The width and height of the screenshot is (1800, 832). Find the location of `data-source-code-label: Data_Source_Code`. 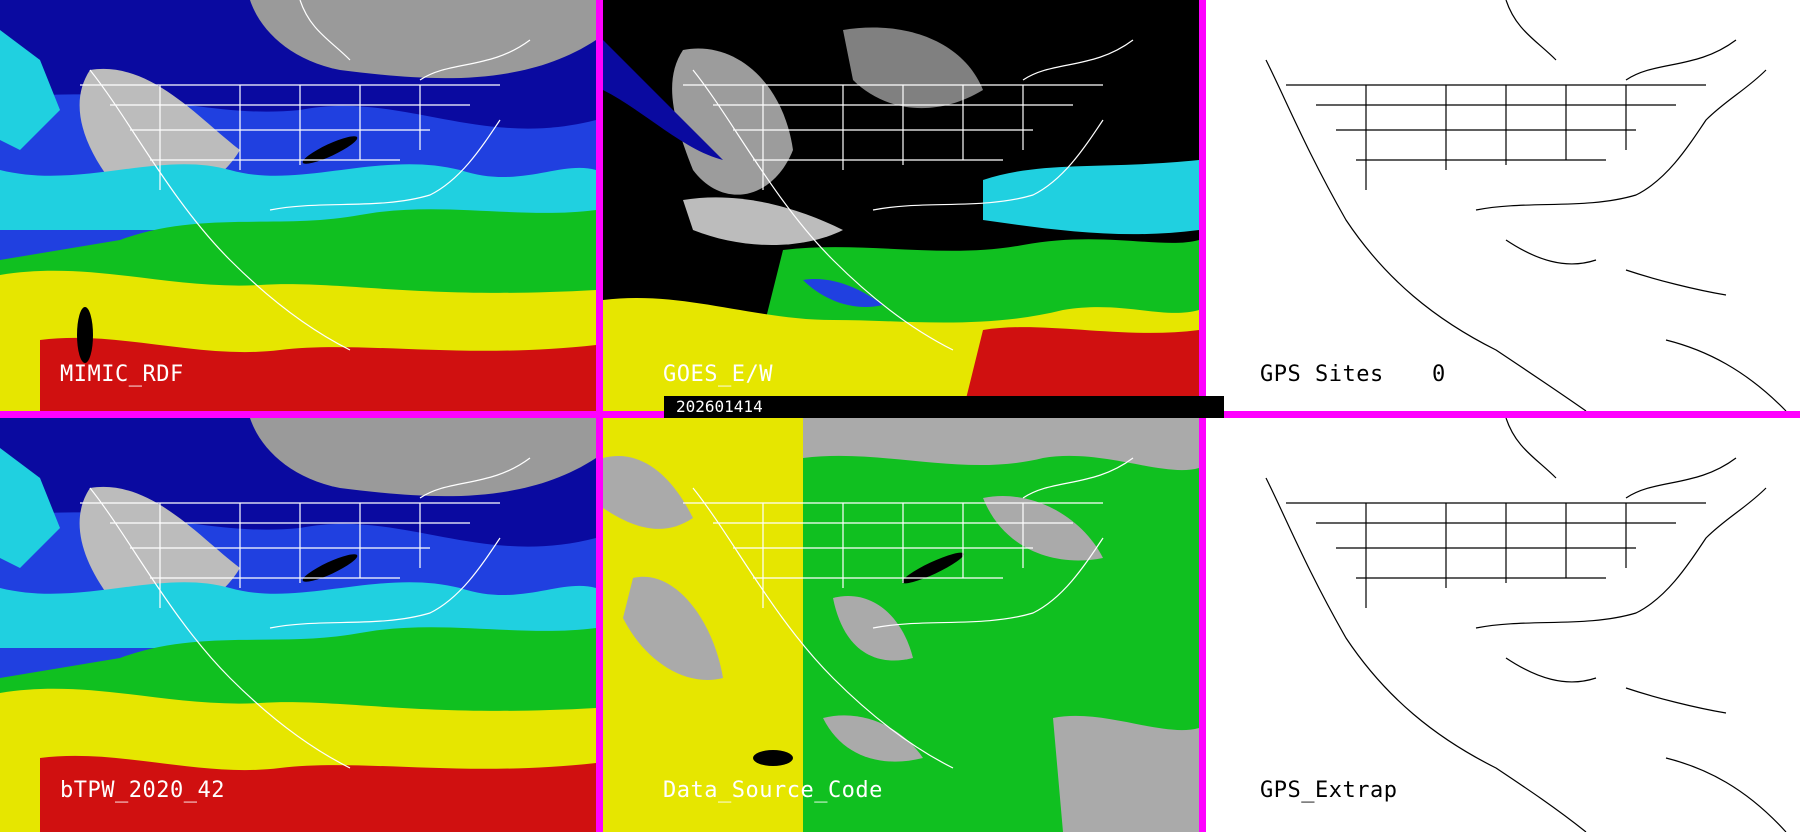

data-source-code-label: Data_Source_Code is located at coordinates (773, 790).